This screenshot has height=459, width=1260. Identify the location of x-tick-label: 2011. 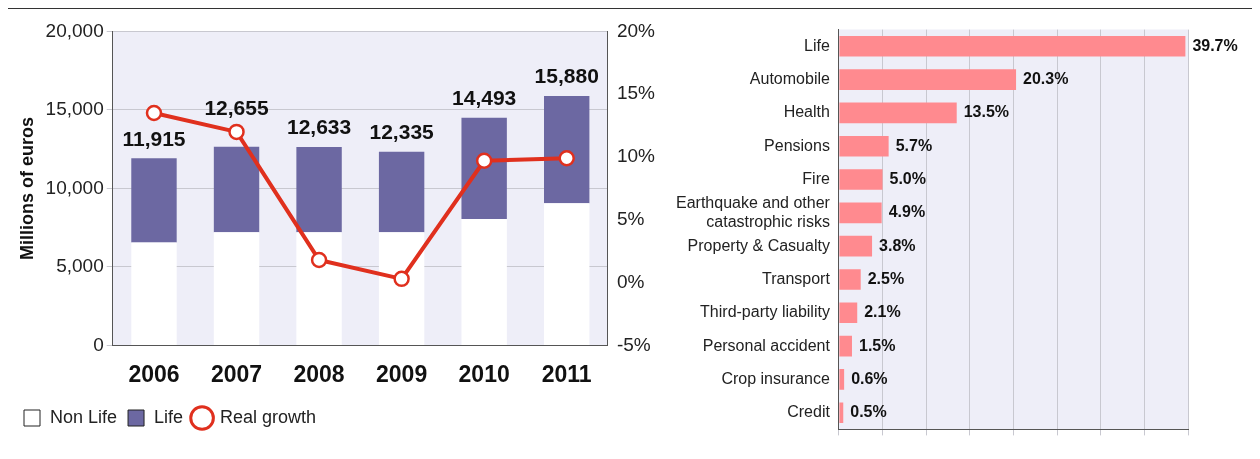
(566, 373).